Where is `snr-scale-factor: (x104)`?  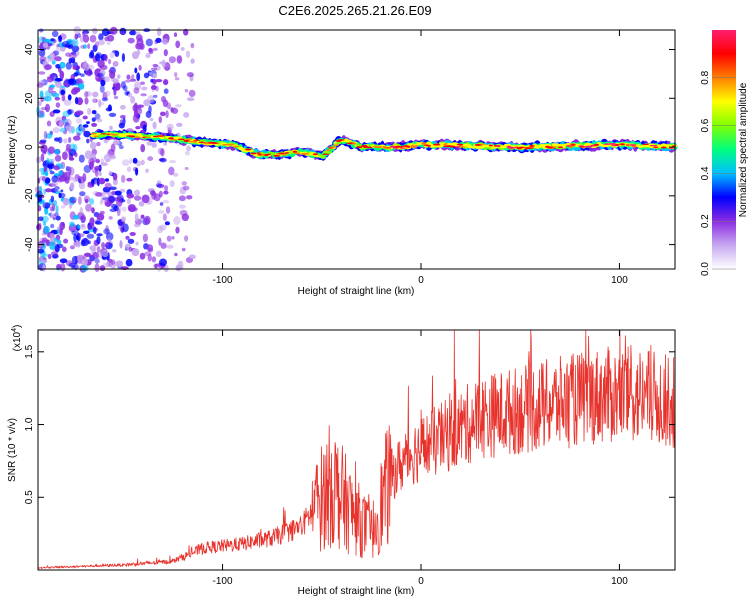
snr-scale-factor: (x104) is located at coordinates (17, 338).